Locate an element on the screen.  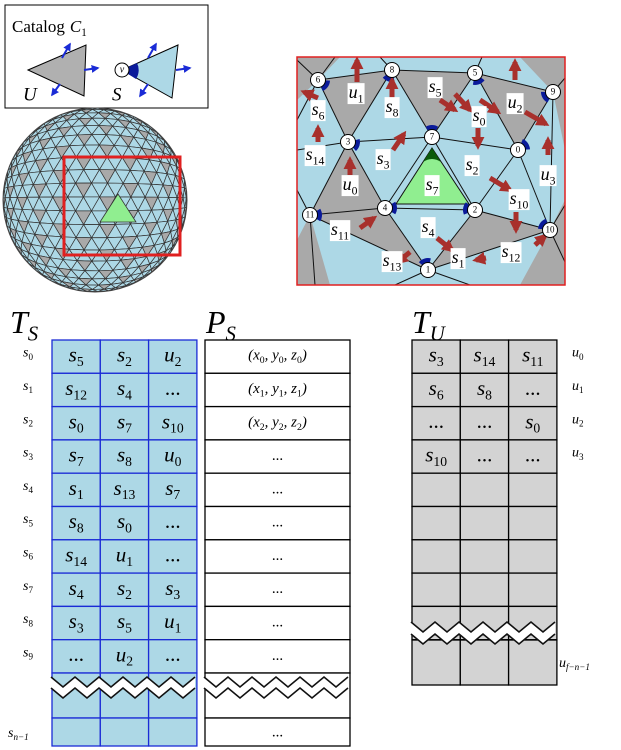
subscript: 7 is located at coordinates (128, 428).